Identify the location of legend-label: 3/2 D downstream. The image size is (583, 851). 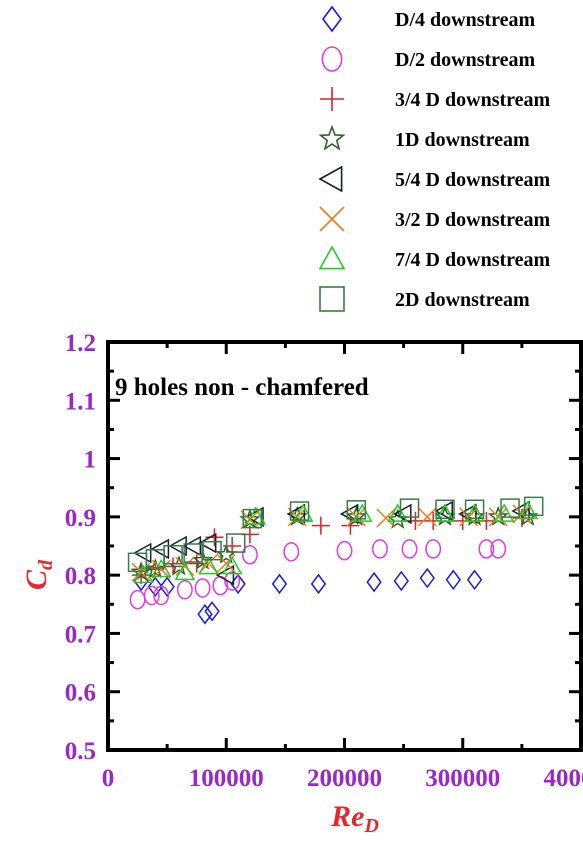
(473, 220).